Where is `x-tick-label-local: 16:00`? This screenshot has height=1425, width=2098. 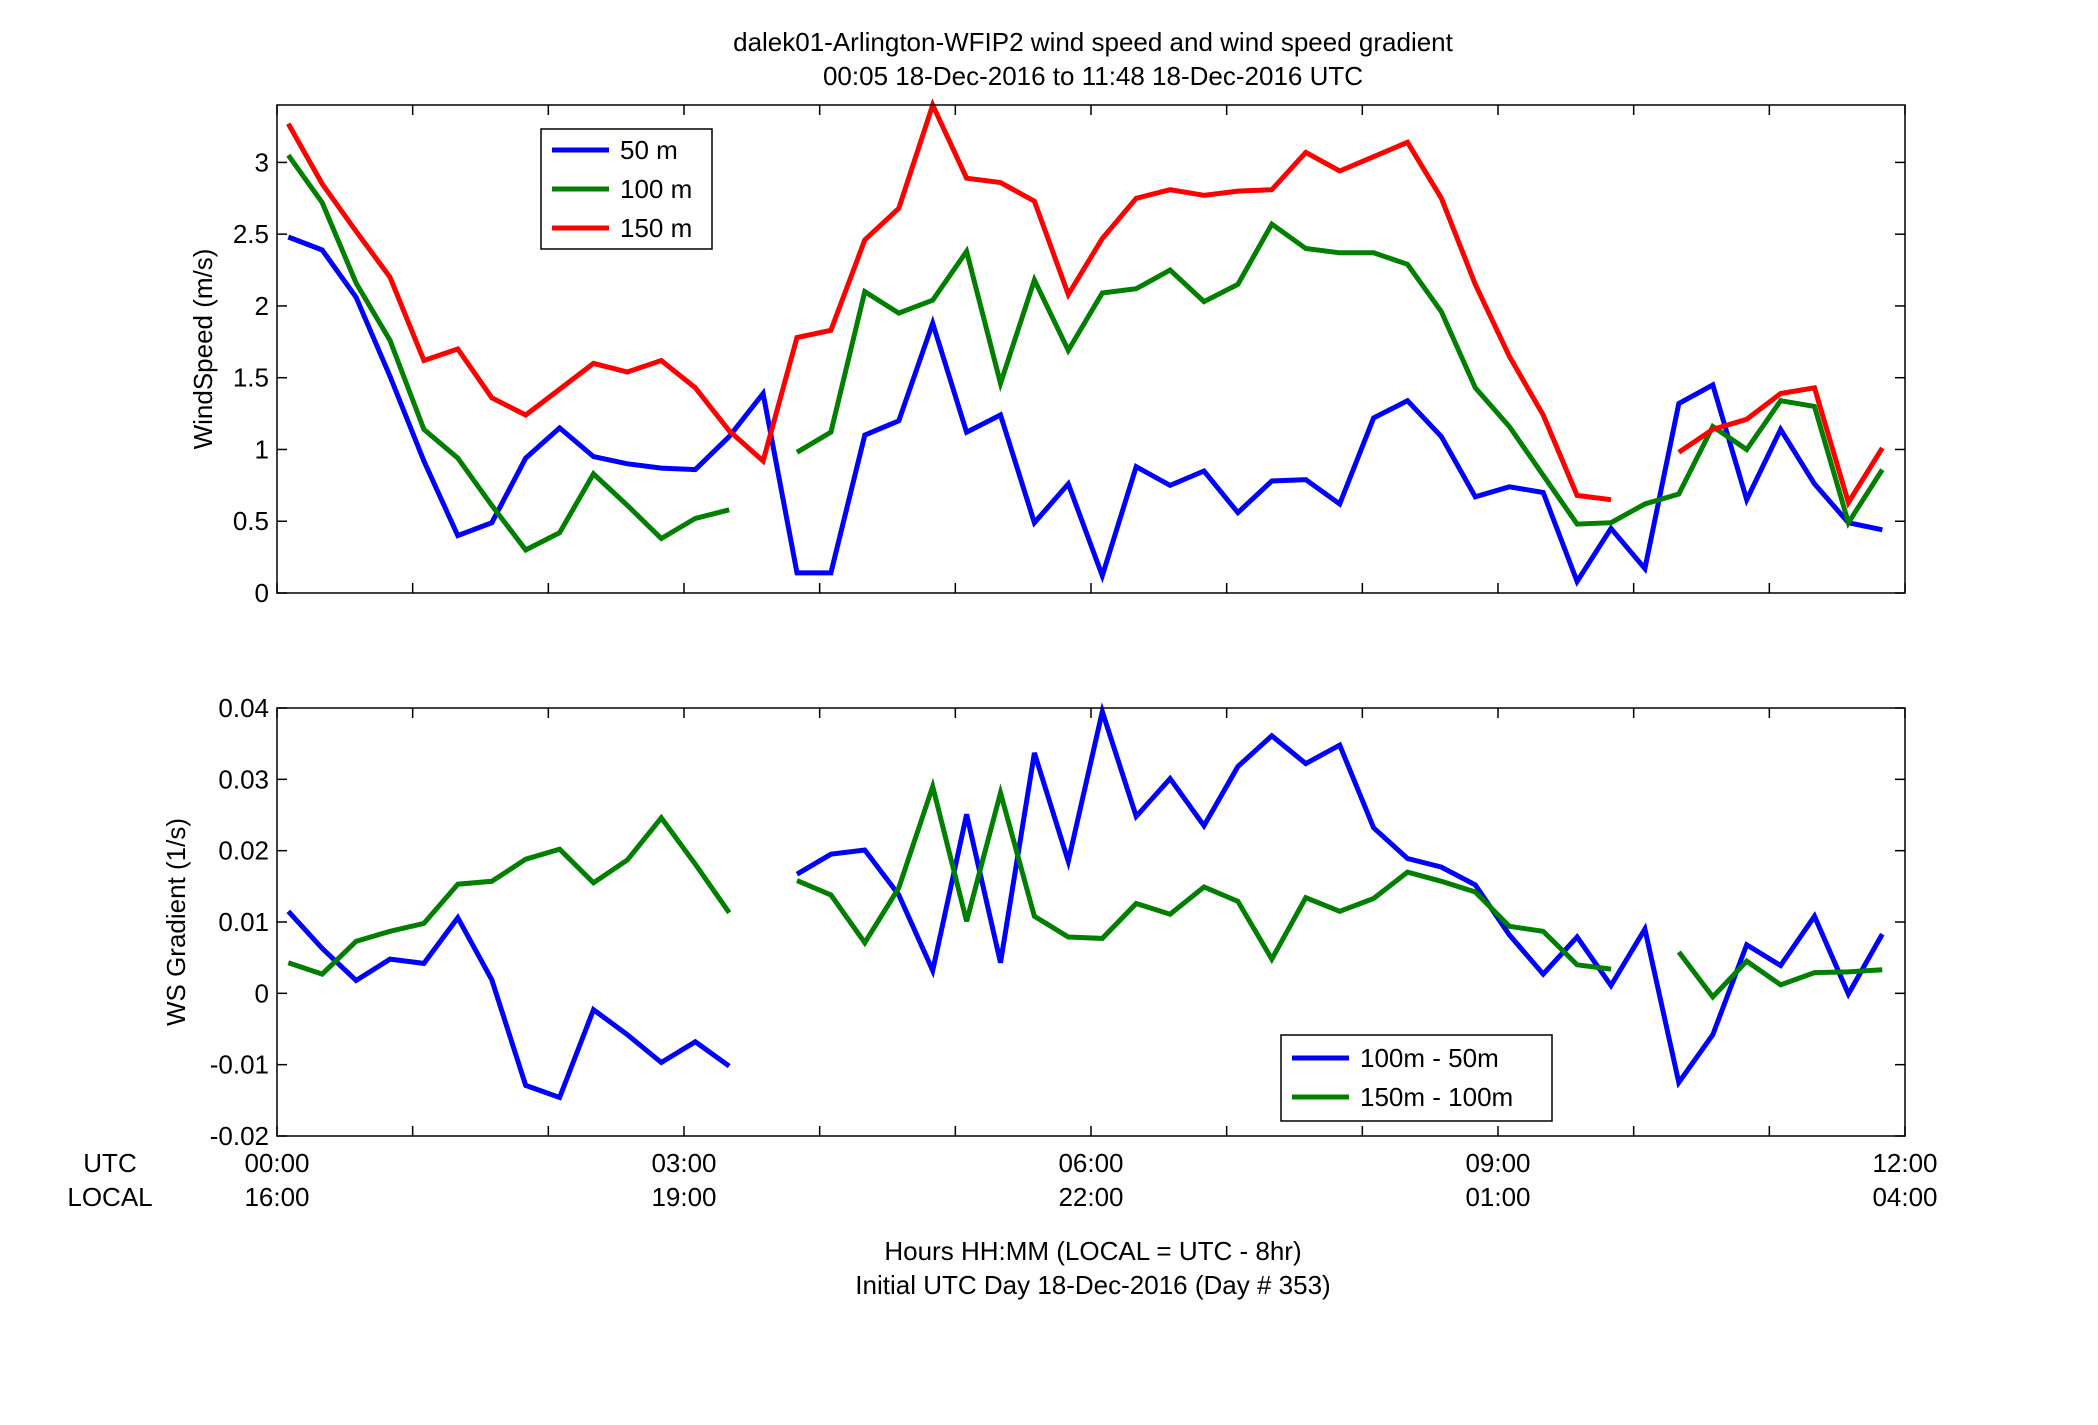
x-tick-label-local: 16:00 is located at coordinates (276, 1197).